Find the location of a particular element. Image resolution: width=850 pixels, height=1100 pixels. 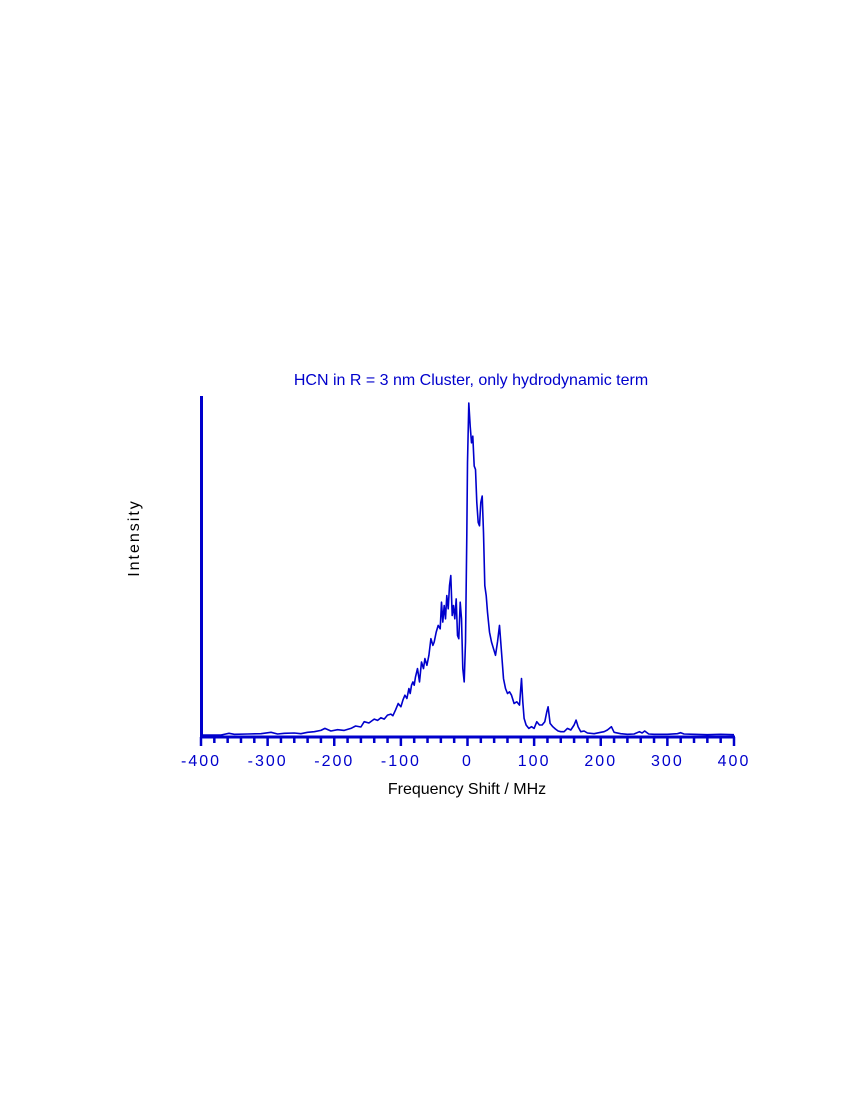

x-tick-label: 0 is located at coordinates (467, 761).